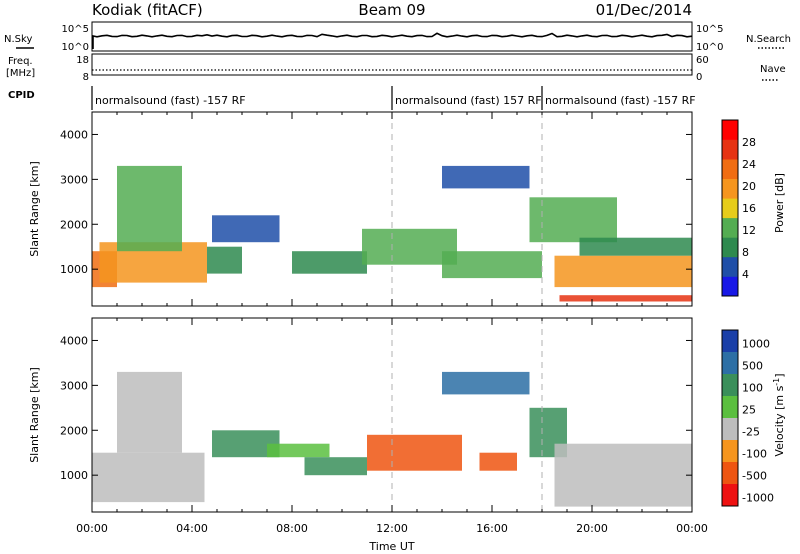  I want to click on power-ylabel: Slant Range [km], so click(34, 209).